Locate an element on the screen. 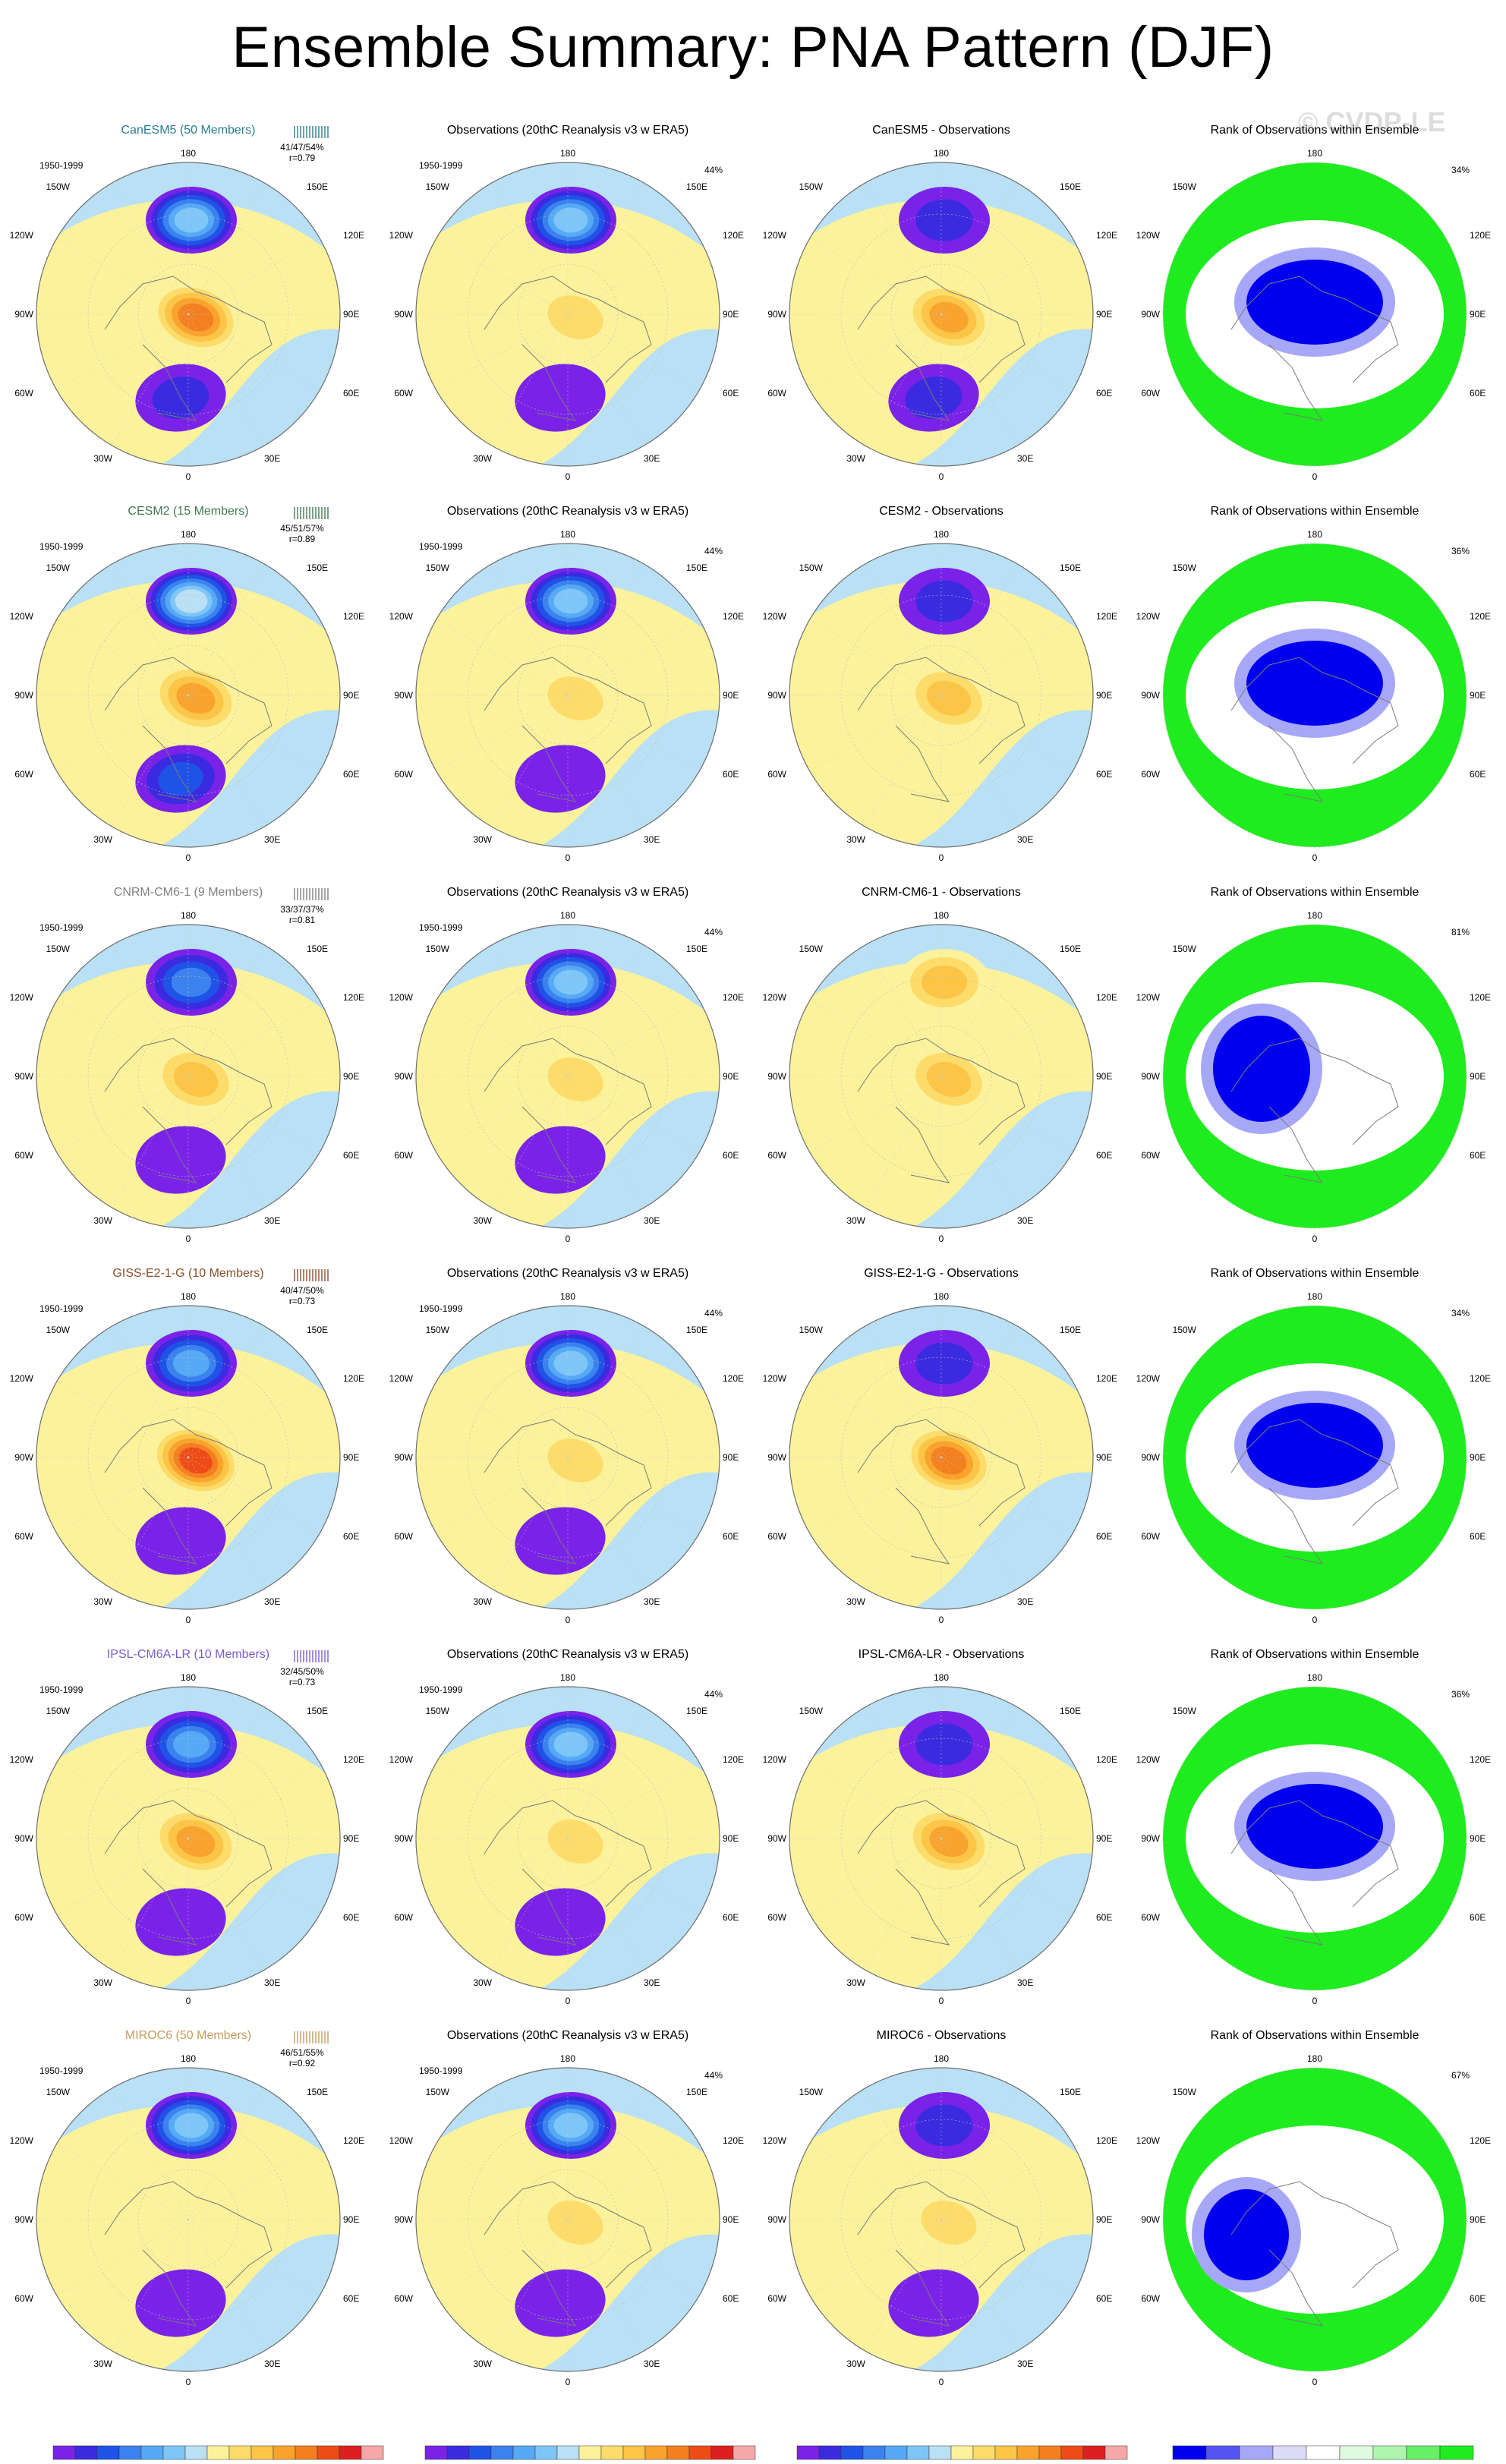 The height and width of the screenshot is (2464, 1506). period-label: 1950-1999 is located at coordinates (441, 928).